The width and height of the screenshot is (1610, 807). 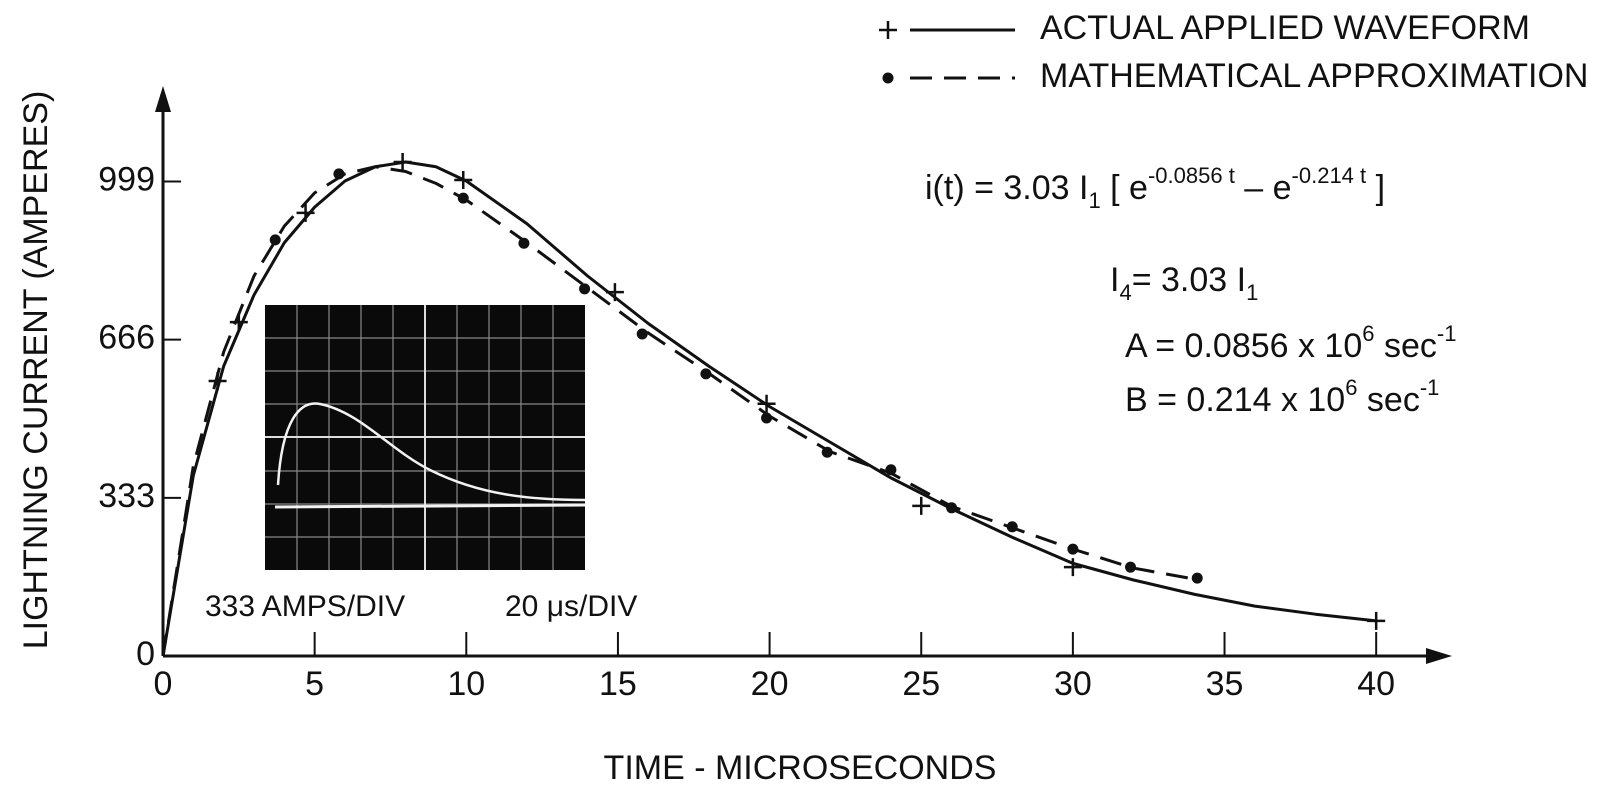 I want to click on annotation-part: – e, so click(x=1263, y=188).